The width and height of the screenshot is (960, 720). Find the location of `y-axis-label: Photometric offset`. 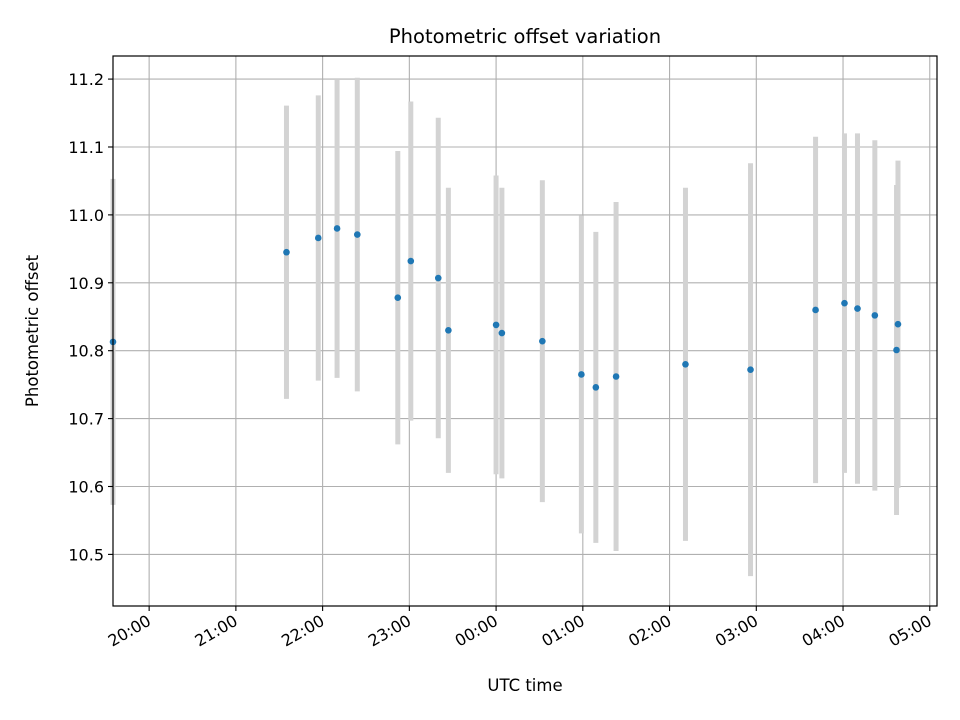

y-axis-label: Photometric offset is located at coordinates (32, 330).